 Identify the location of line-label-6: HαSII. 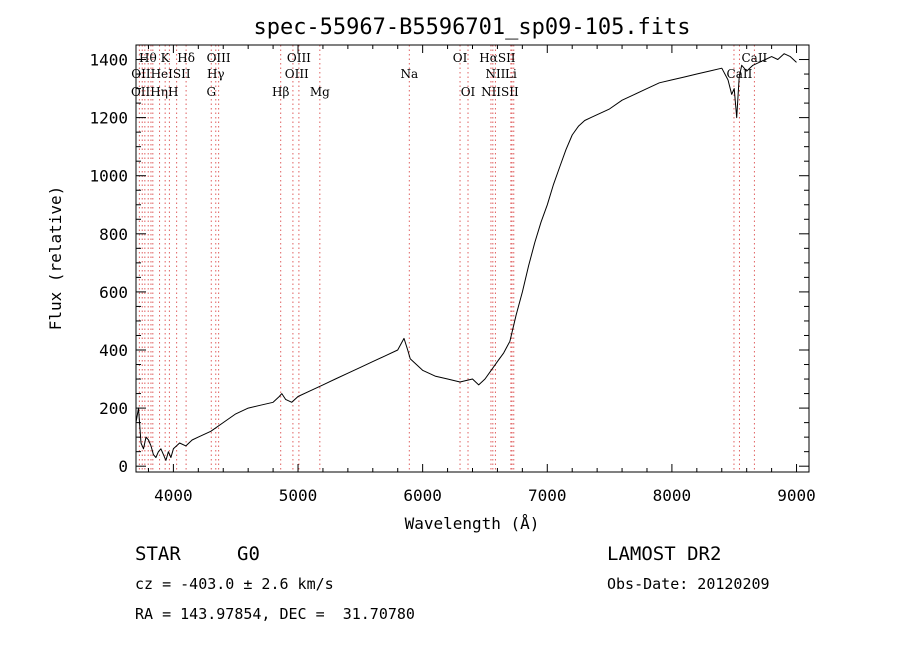
(497, 58).